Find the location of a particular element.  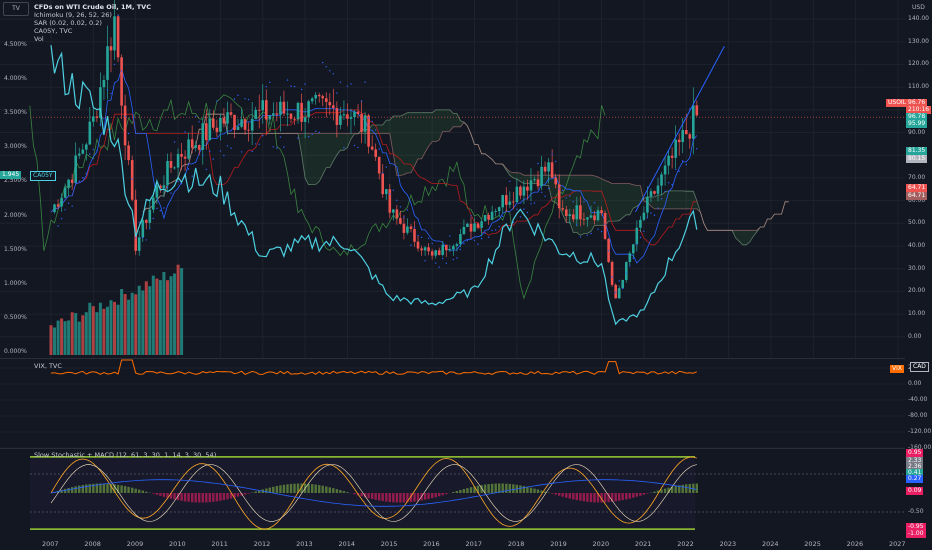

stoch-tag: 0.09 is located at coordinates (915, 491).